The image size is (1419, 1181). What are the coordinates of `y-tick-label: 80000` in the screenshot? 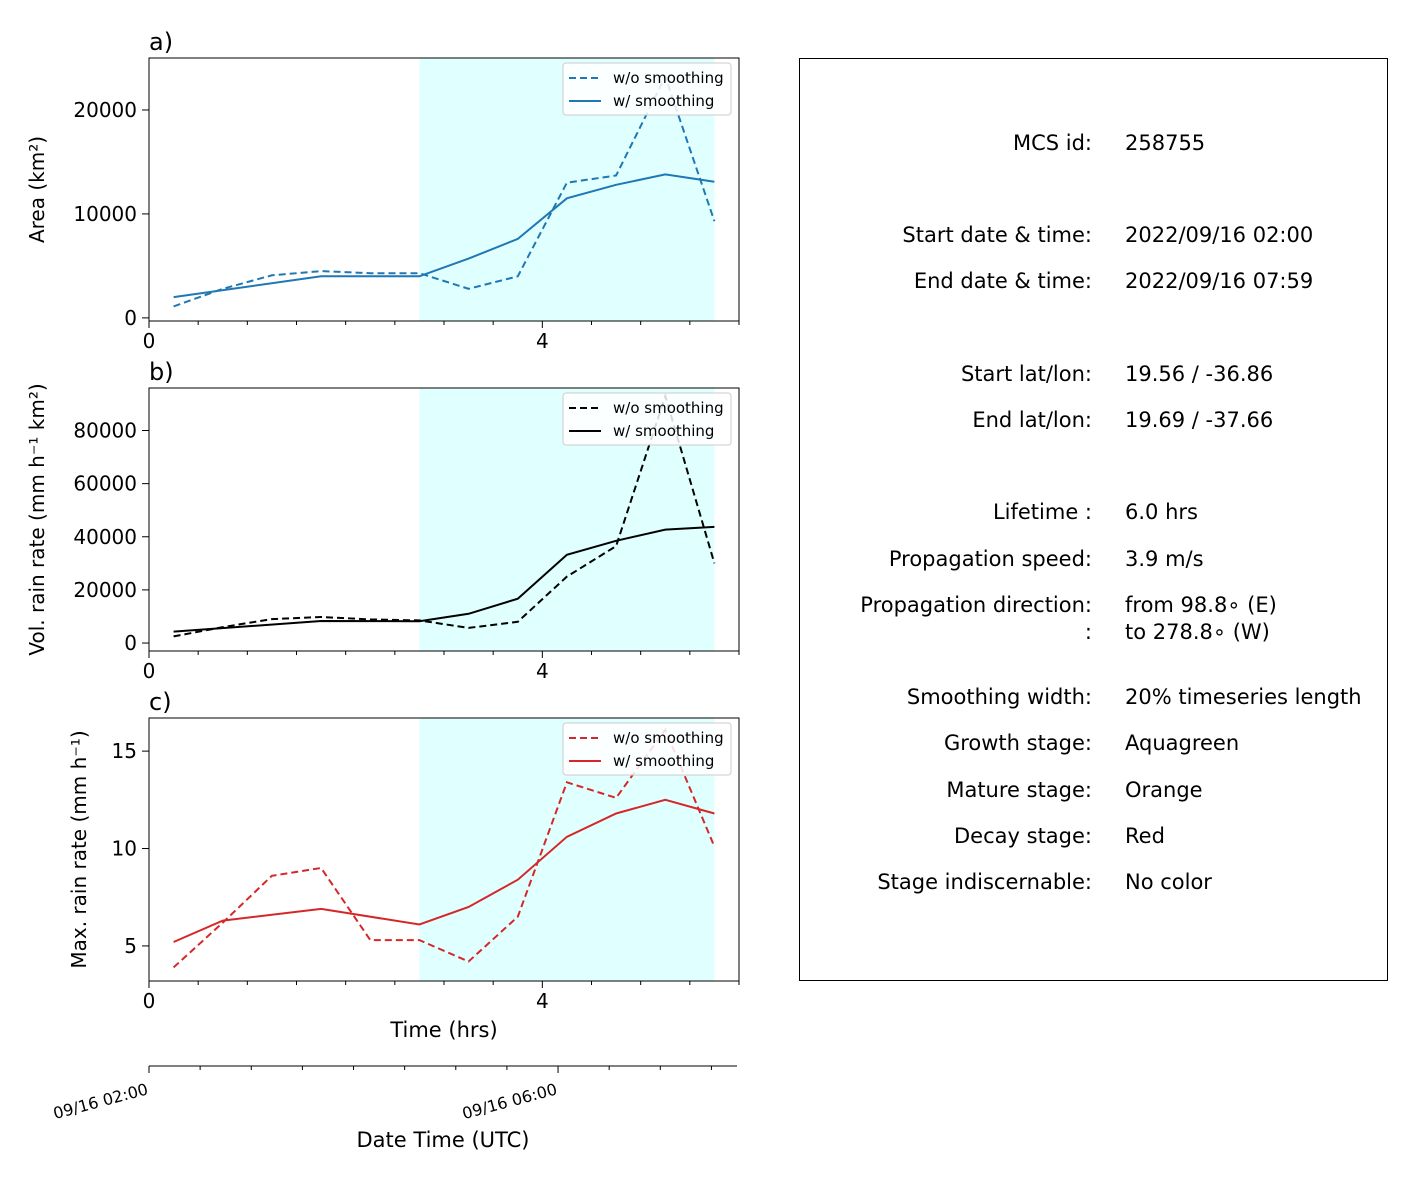 It's located at (105, 431).